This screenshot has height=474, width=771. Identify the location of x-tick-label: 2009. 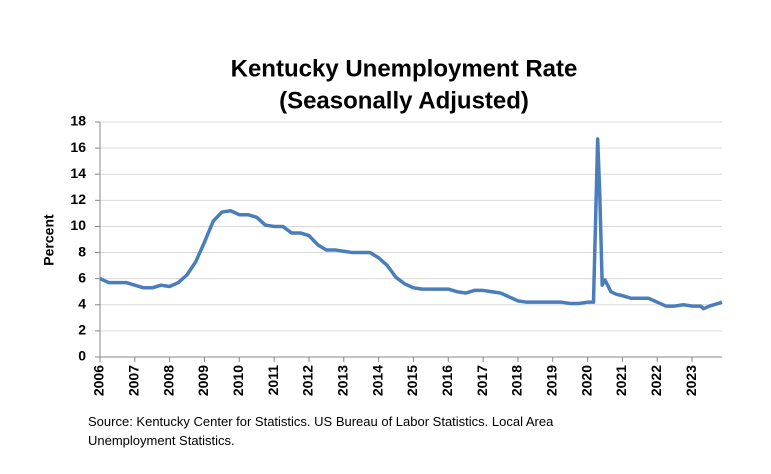
(203, 380).